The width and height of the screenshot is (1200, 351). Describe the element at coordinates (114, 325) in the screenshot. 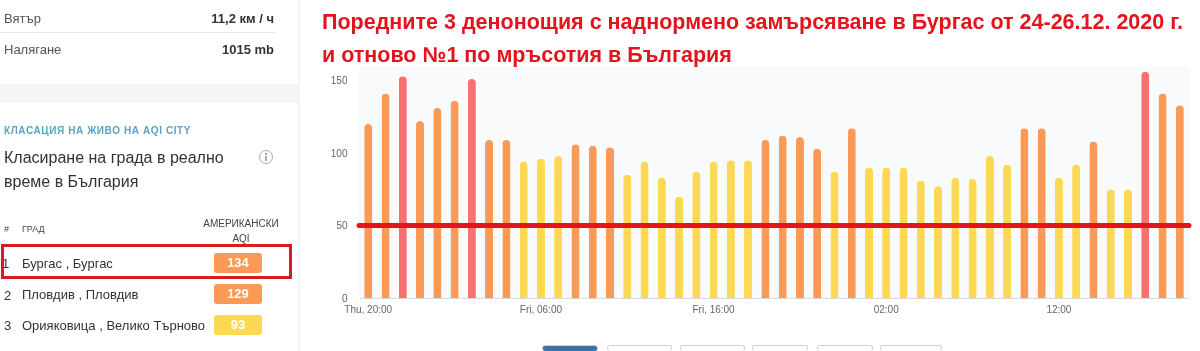

I see `text: Орияковица , Велико Търново` at that location.